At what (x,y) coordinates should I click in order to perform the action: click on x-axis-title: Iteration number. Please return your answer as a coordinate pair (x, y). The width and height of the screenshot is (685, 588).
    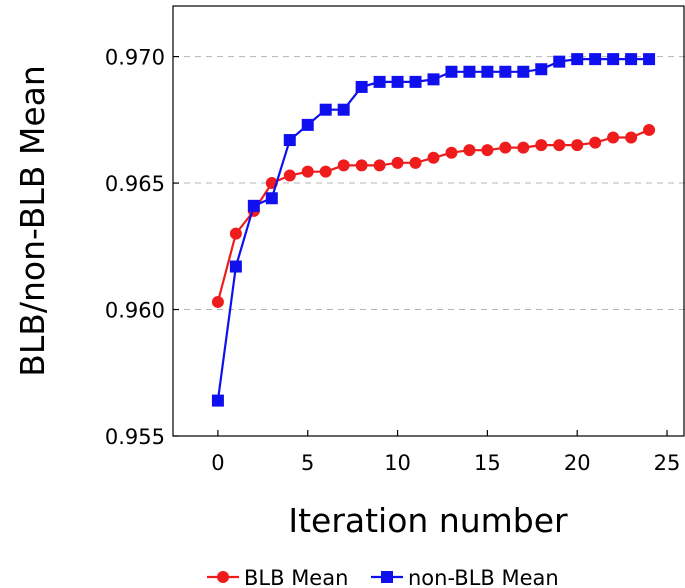
    Looking at the image, I should click on (428, 520).